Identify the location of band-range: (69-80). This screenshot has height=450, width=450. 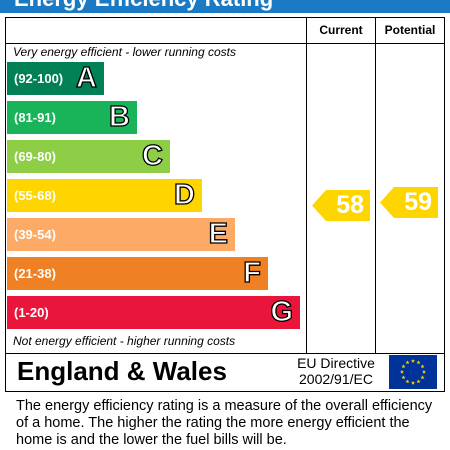
(35, 156).